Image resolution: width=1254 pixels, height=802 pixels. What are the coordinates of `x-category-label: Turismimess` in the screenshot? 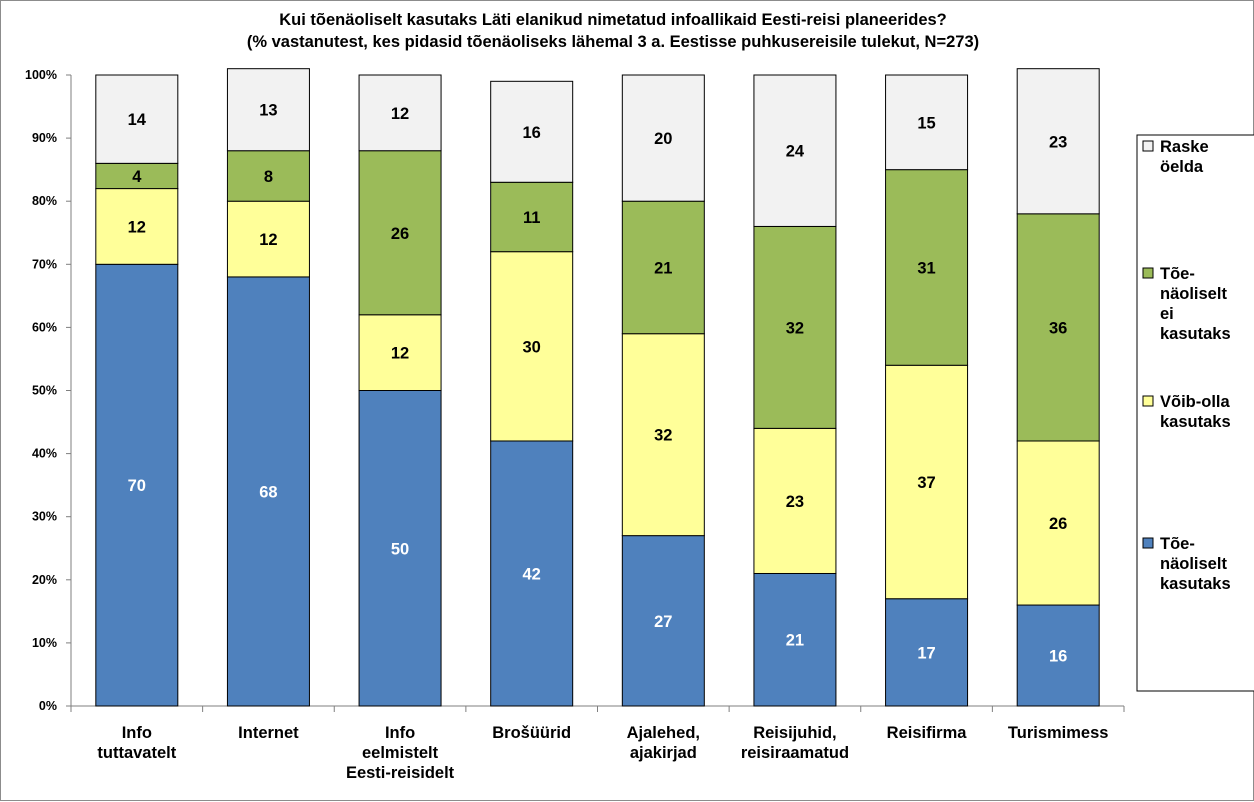 It's located at (1058, 733).